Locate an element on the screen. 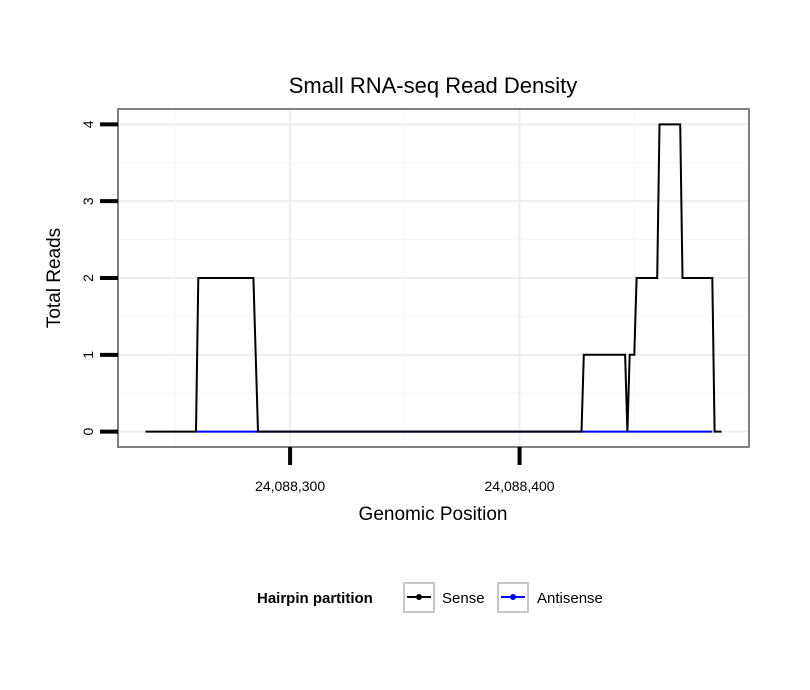 The width and height of the screenshot is (810, 690). x-tick-label: 24,088,300 is located at coordinates (290, 486).